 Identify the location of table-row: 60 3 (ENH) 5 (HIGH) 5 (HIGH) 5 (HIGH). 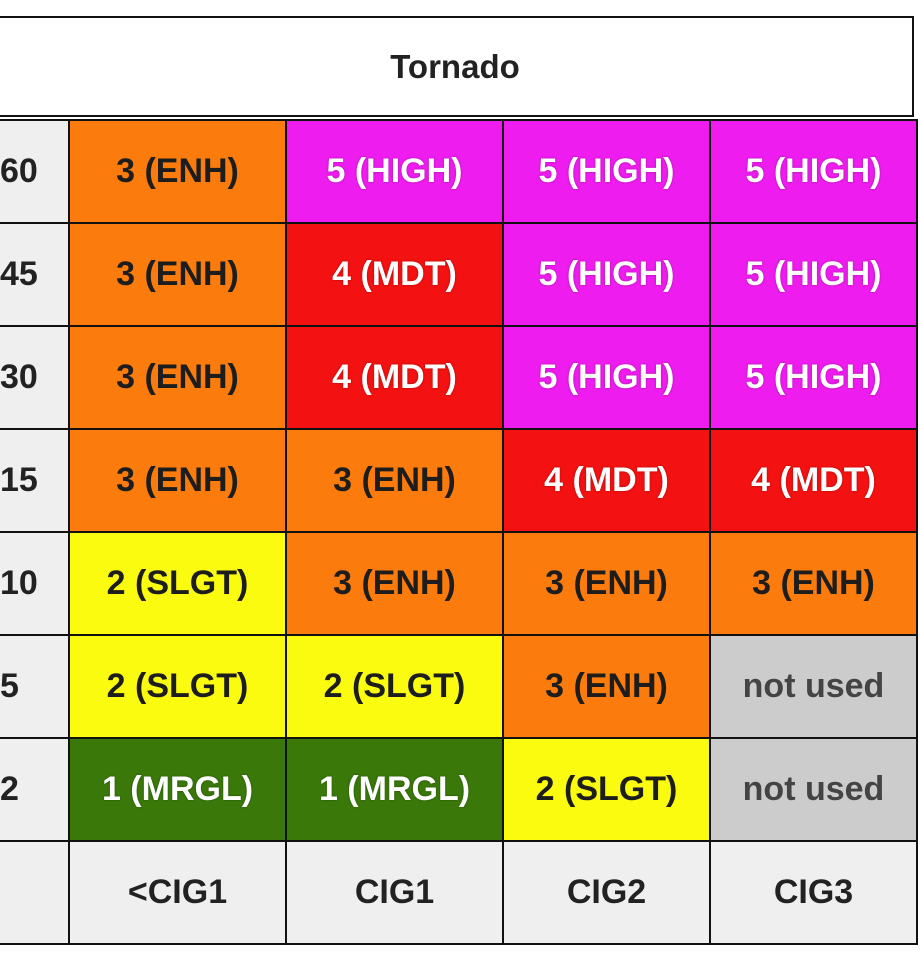
(459, 171).